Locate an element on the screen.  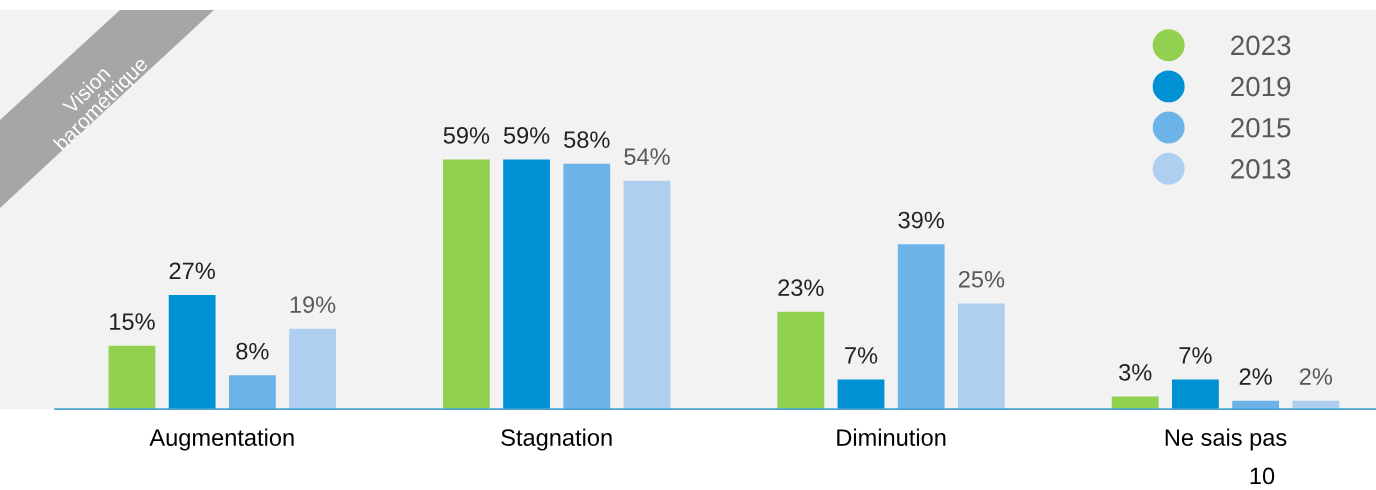
legend-label: 2019 is located at coordinates (1261, 86).